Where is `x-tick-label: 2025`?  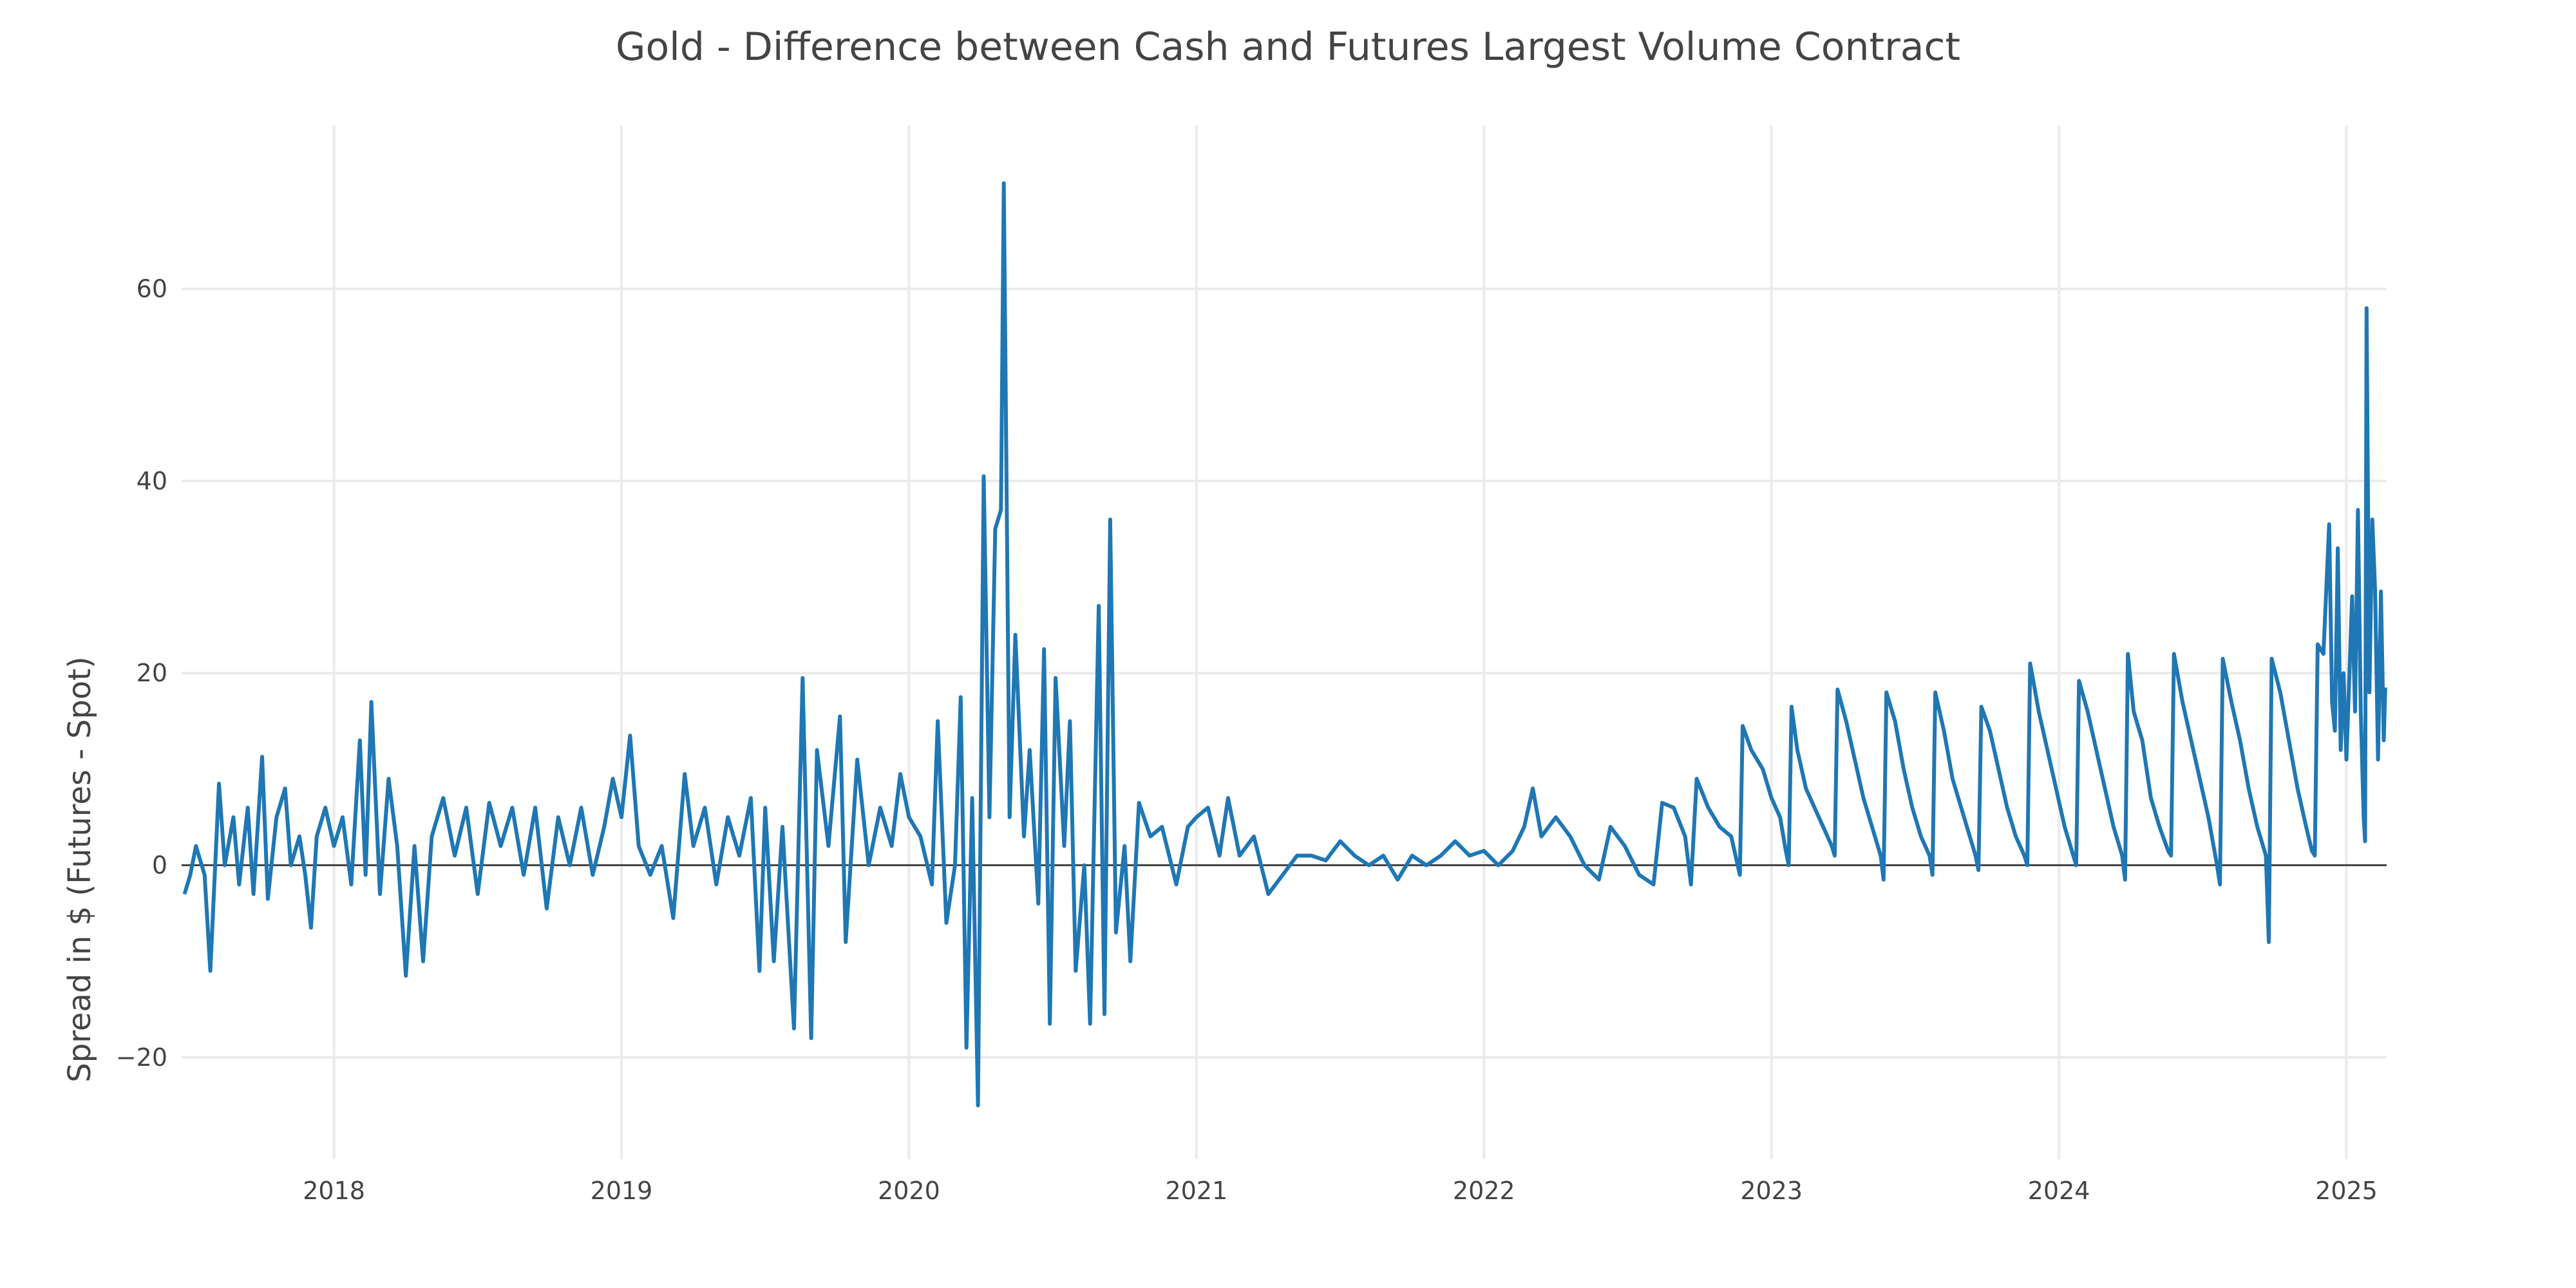
x-tick-label: 2025 is located at coordinates (2346, 1191).